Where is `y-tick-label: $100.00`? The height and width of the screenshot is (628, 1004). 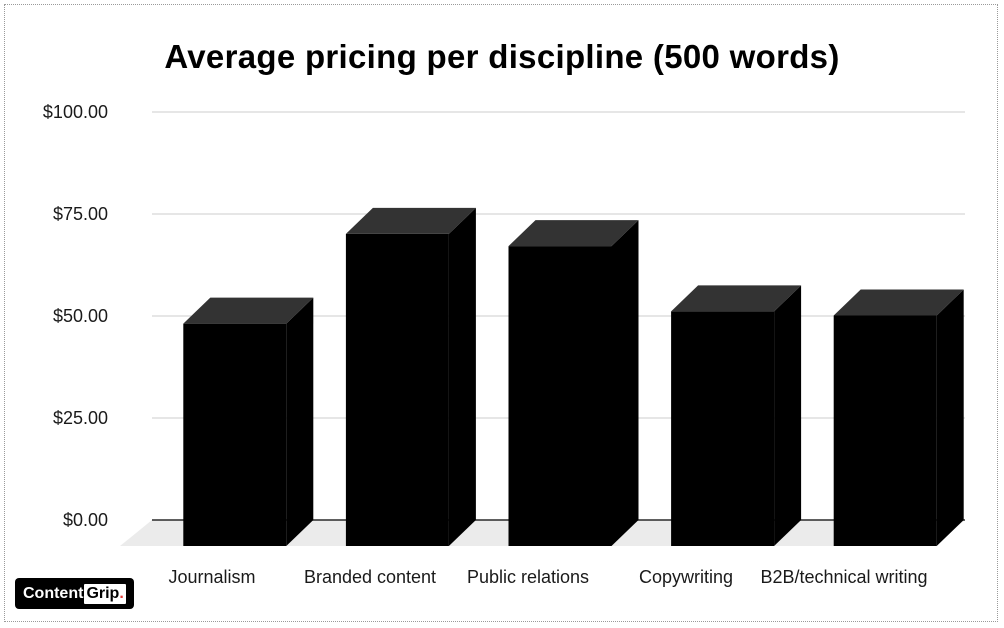
y-tick-label: $100.00 is located at coordinates (75, 112).